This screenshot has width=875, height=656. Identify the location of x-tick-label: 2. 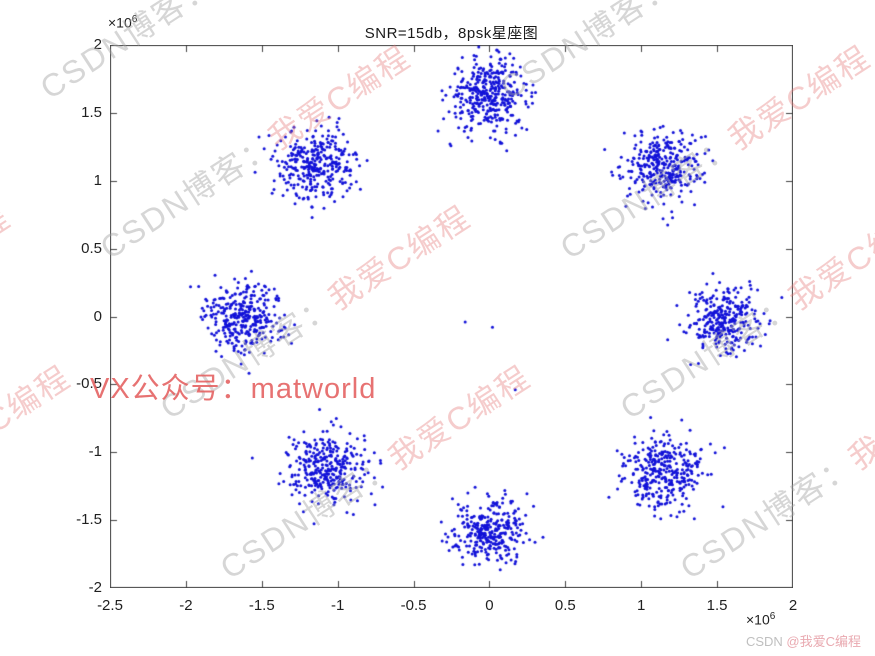
(793, 605).